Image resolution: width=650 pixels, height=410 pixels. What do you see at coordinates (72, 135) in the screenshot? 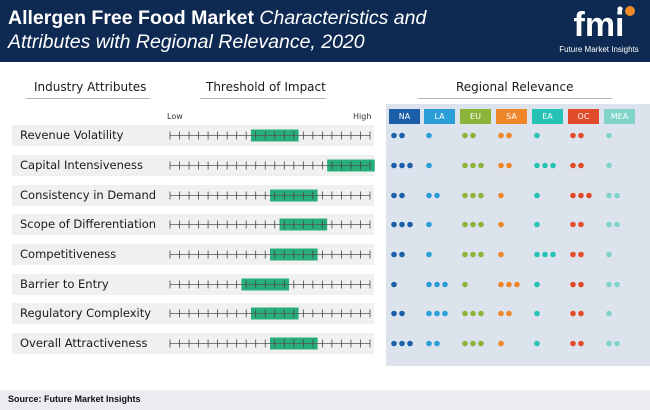
I see `attribute-label: Revenue Volatility` at bounding box center [72, 135].